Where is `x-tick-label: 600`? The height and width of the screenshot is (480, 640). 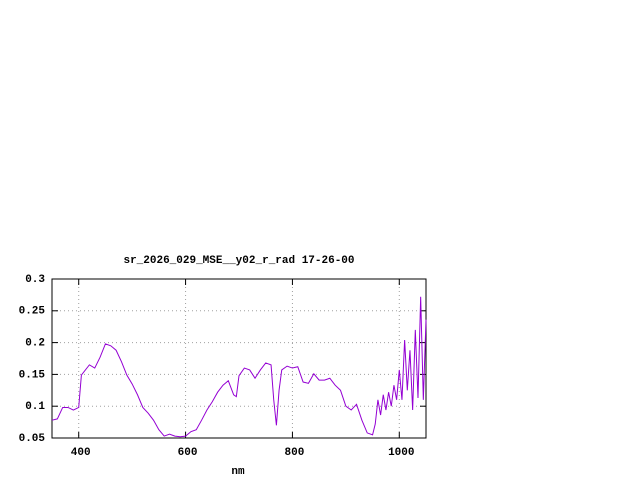 x-tick-label: 600 is located at coordinates (188, 453).